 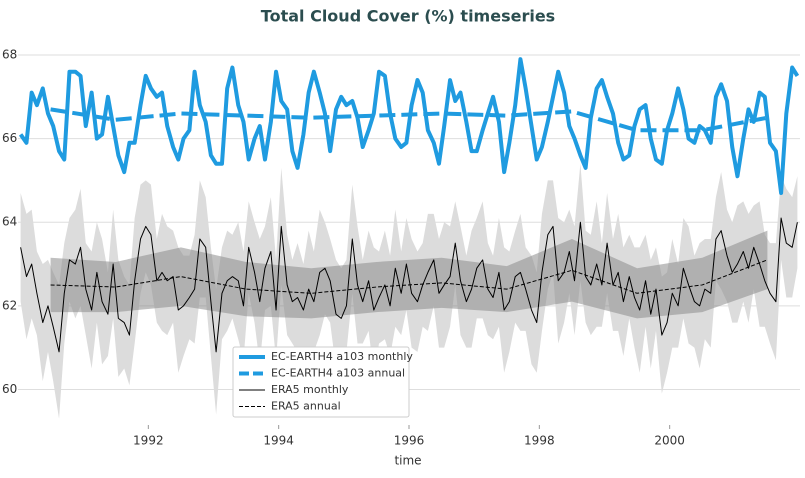 I want to click on legend-label: EC-EARTH4 a103 annual, so click(x=338, y=373).